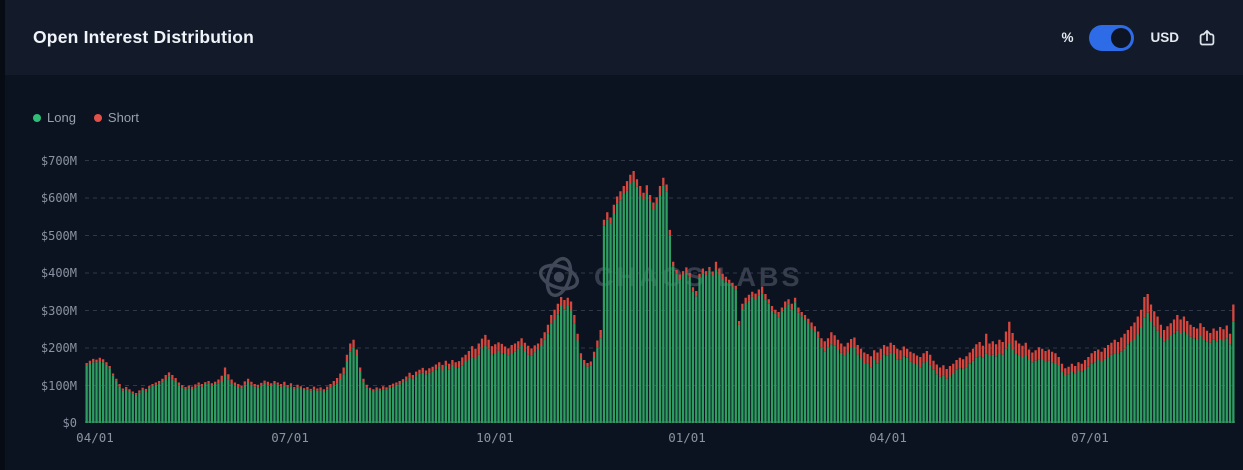 Image resolution: width=1243 pixels, height=470 pixels. I want to click on y-tick-label: $0, so click(69, 423).